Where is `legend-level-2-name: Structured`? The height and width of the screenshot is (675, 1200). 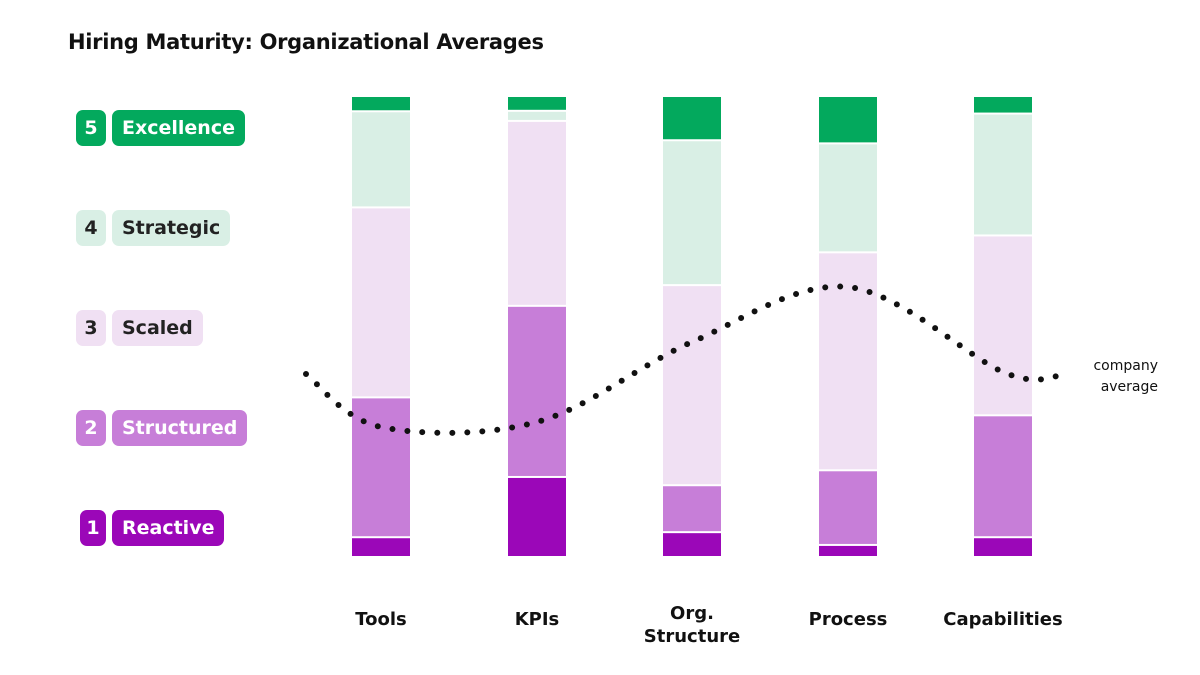 legend-level-2-name: Structured is located at coordinates (180, 428).